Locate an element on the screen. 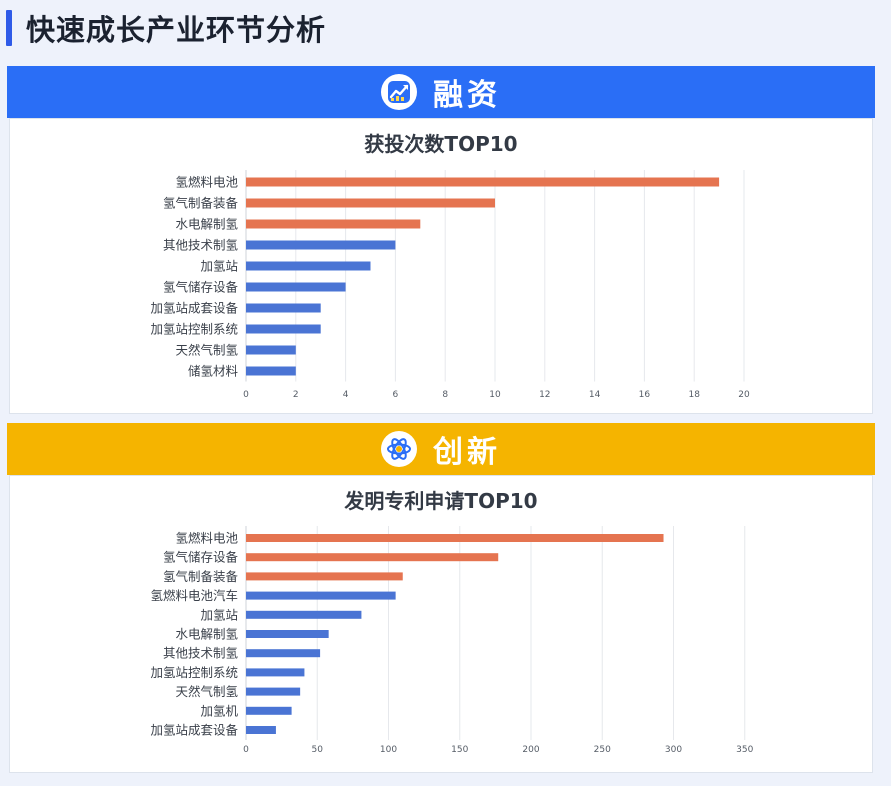  chart-title: 发明专利申请TOP10 is located at coordinates (440, 501).